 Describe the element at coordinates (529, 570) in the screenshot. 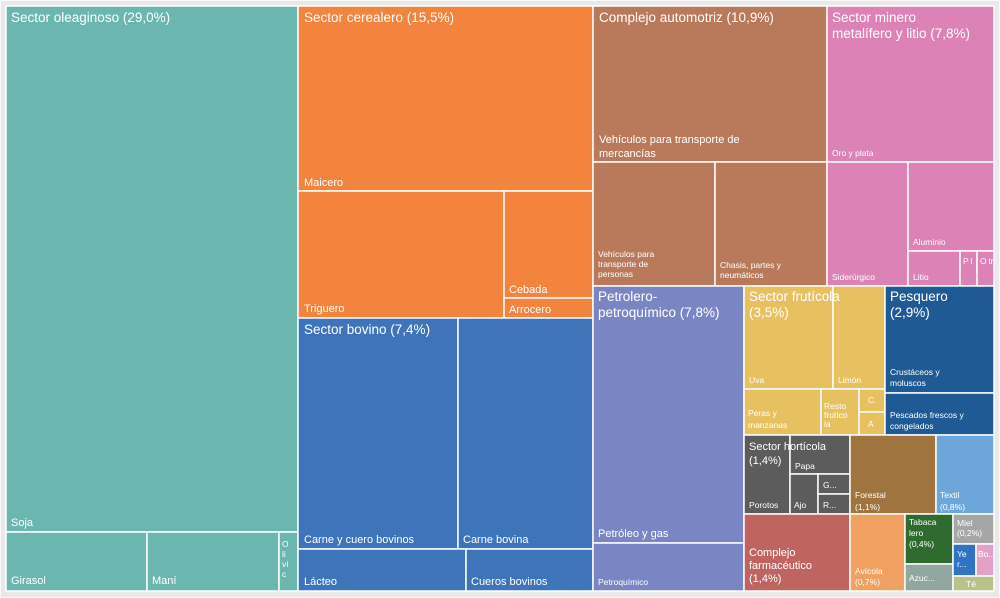

I see `tile-cueros` at that location.